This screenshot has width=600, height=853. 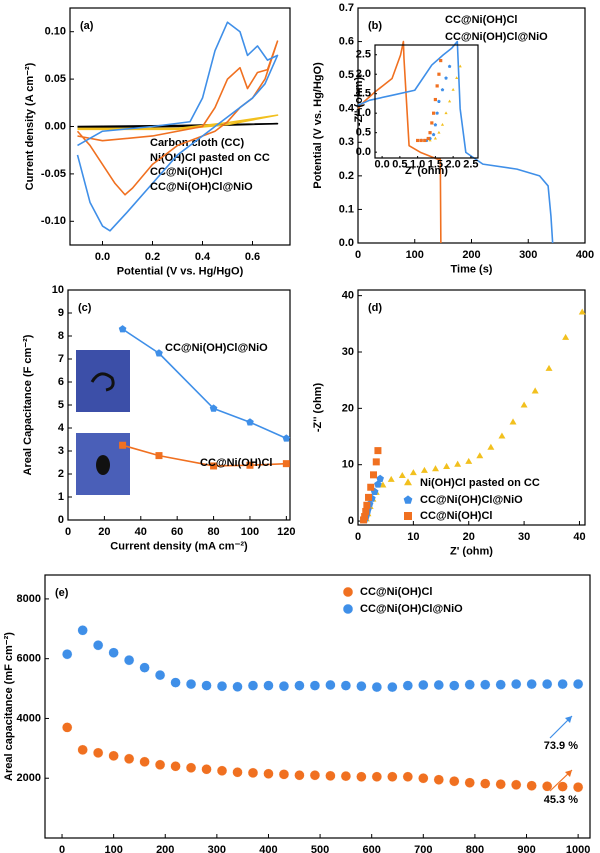 What do you see at coordinates (286, 532) in the screenshot?
I see `x-tick-label: 120` at bounding box center [286, 532].